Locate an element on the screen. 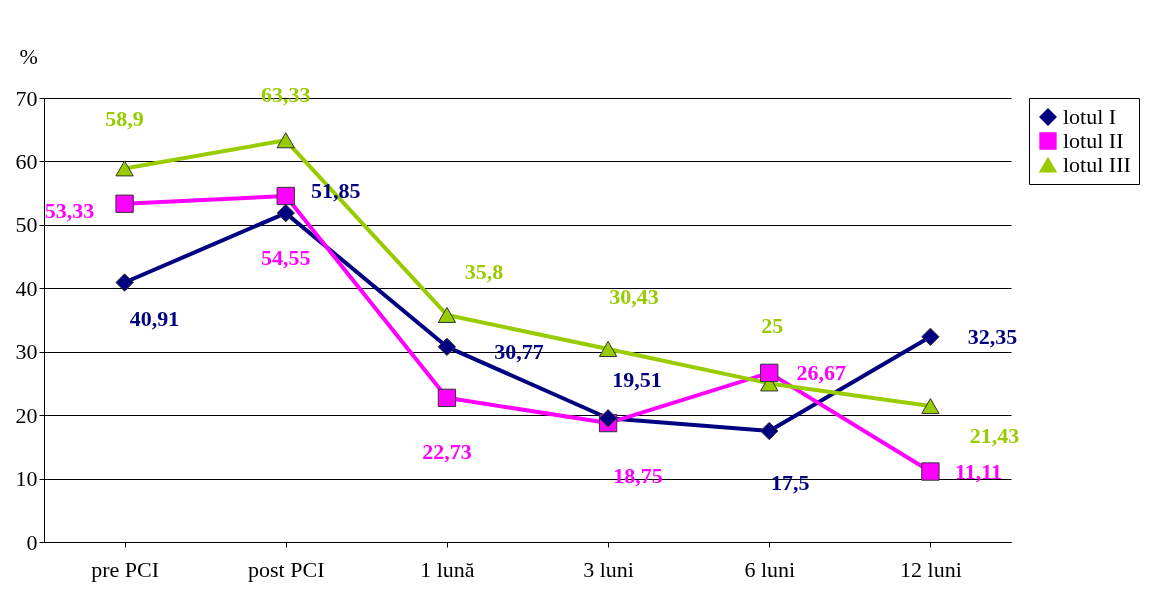  legend-label: lotul III is located at coordinates (1097, 164).